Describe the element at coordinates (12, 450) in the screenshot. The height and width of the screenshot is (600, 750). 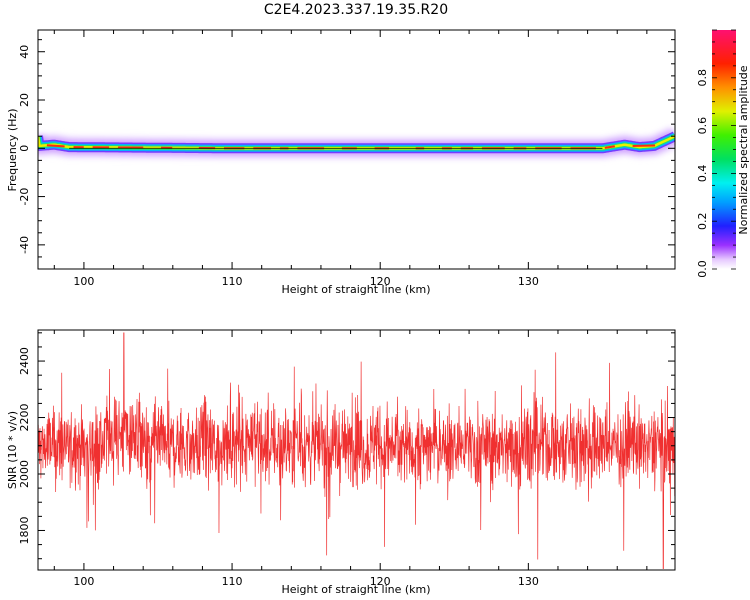
I see `snr-y-axis-label: SNR (10 * v/v)` at that location.